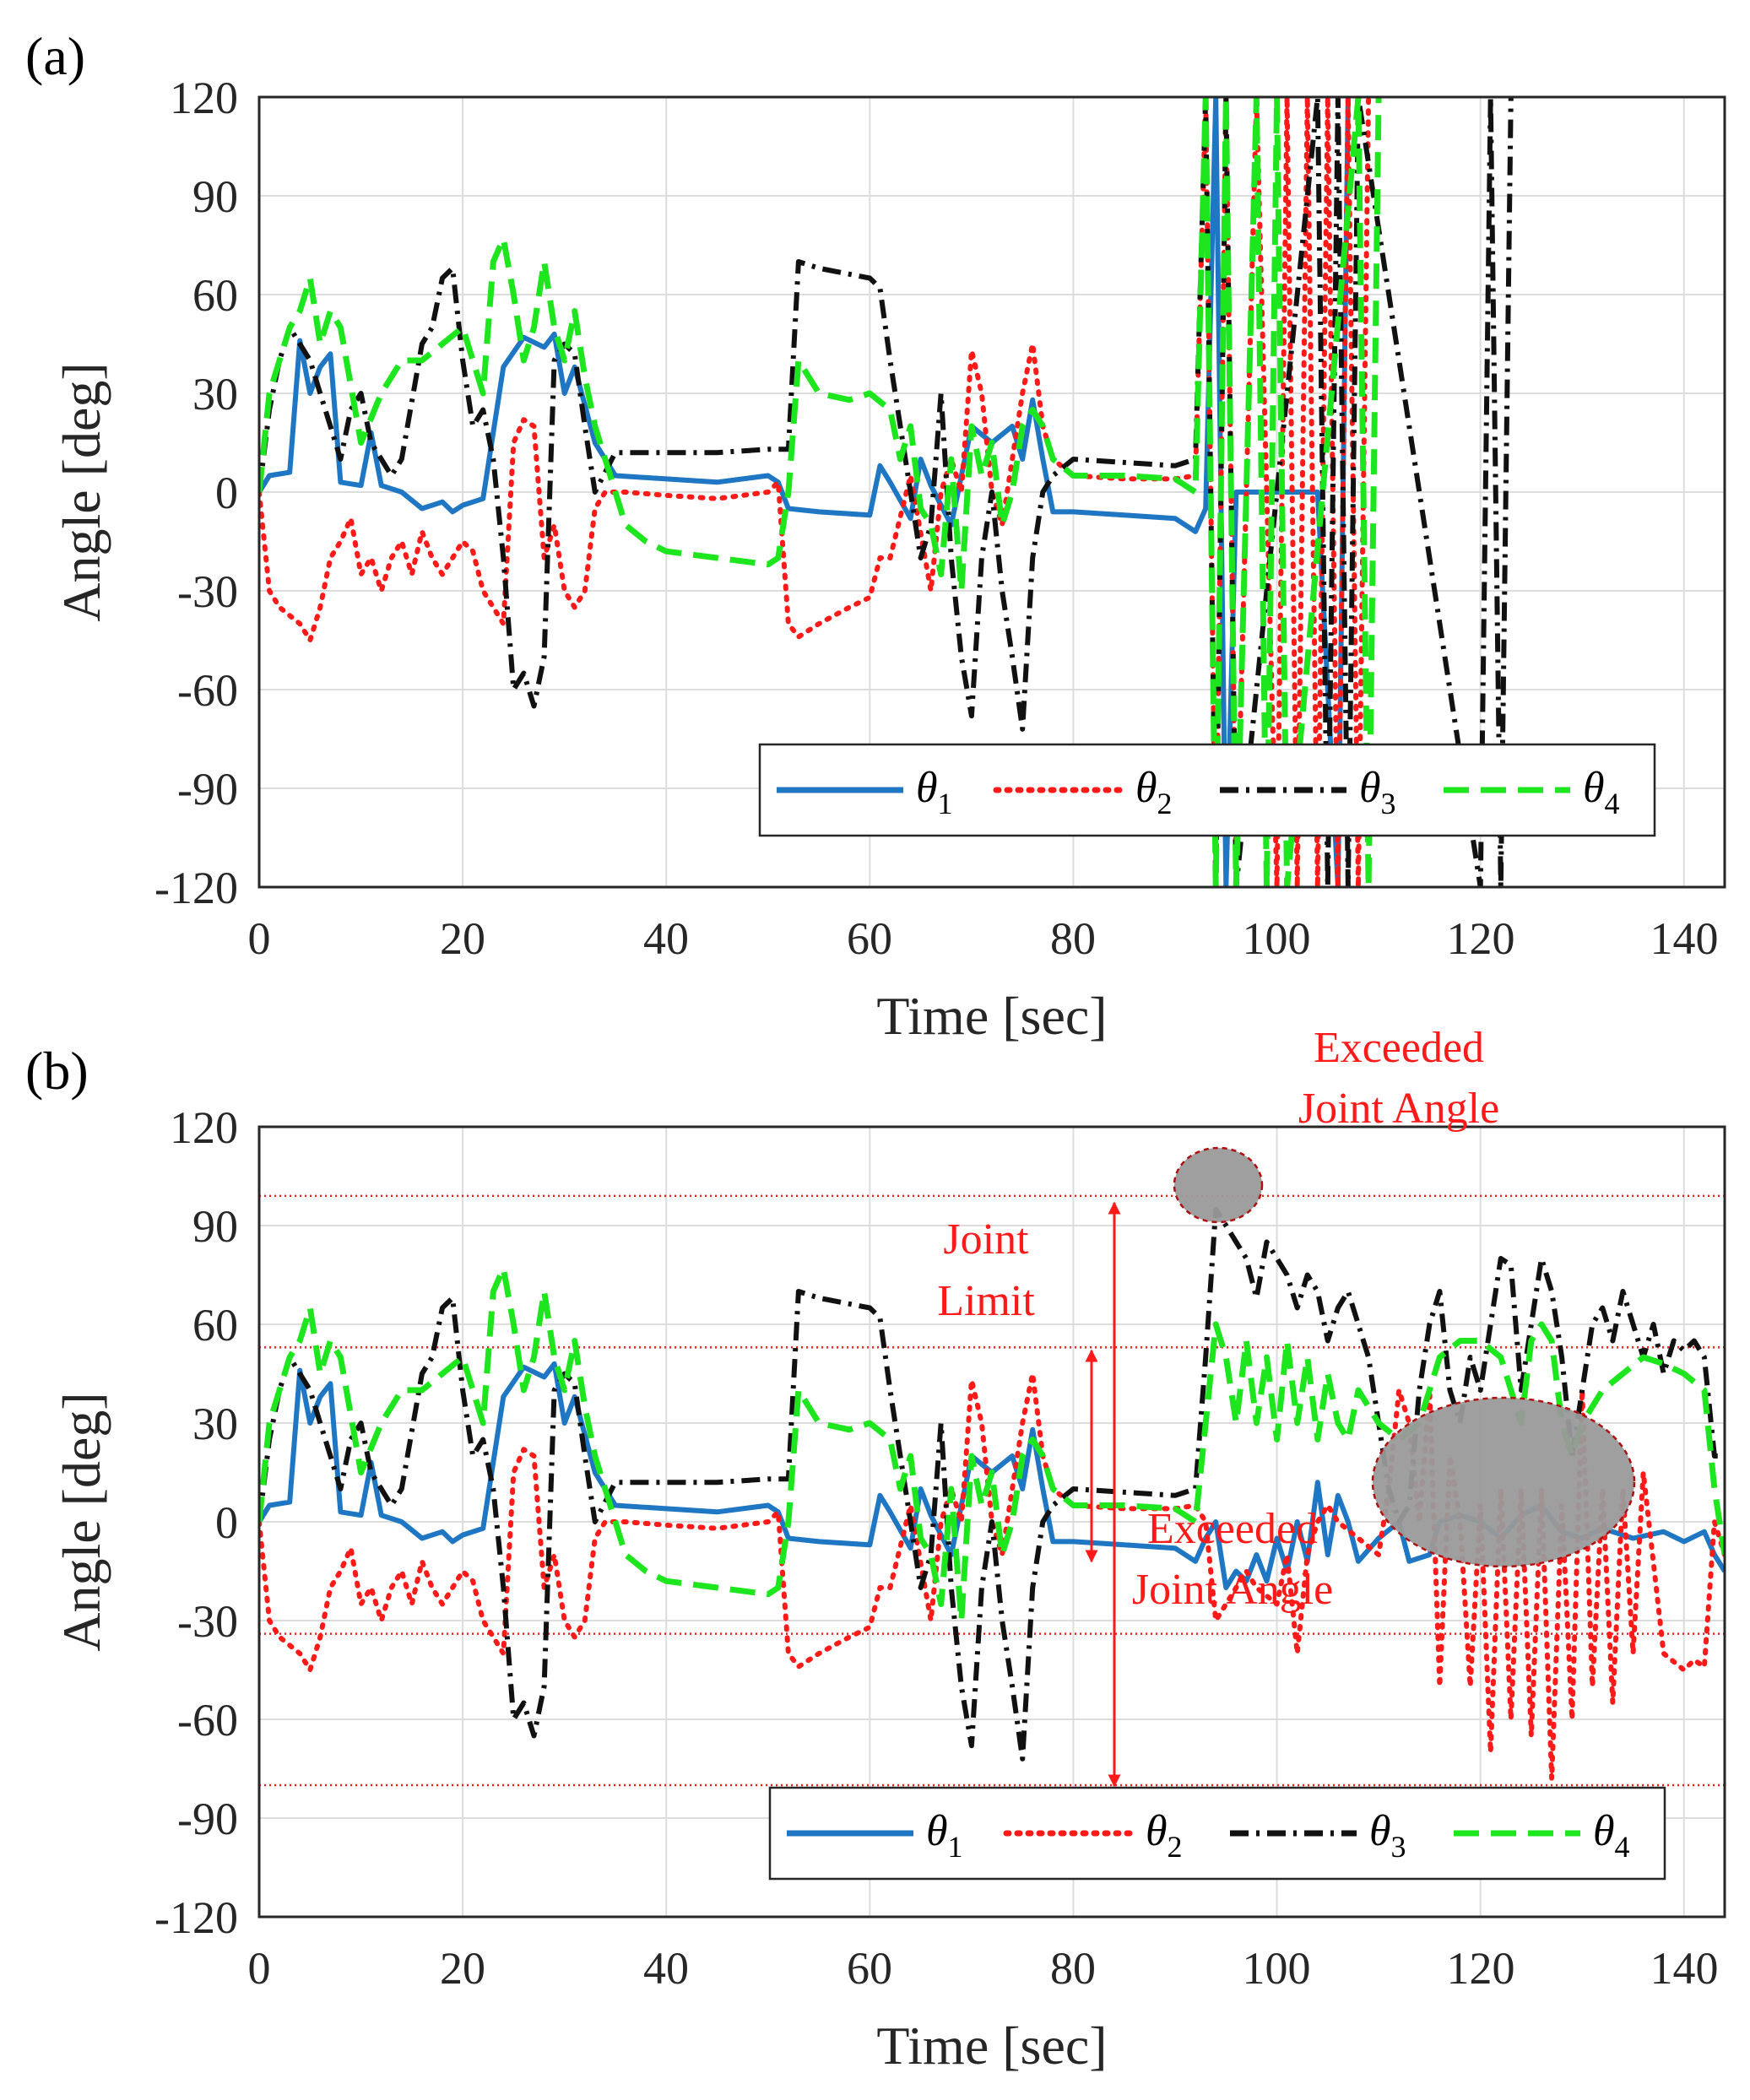  What do you see at coordinates (215, 1325) in the screenshot?
I see `panel-b-ytick: 60` at bounding box center [215, 1325].